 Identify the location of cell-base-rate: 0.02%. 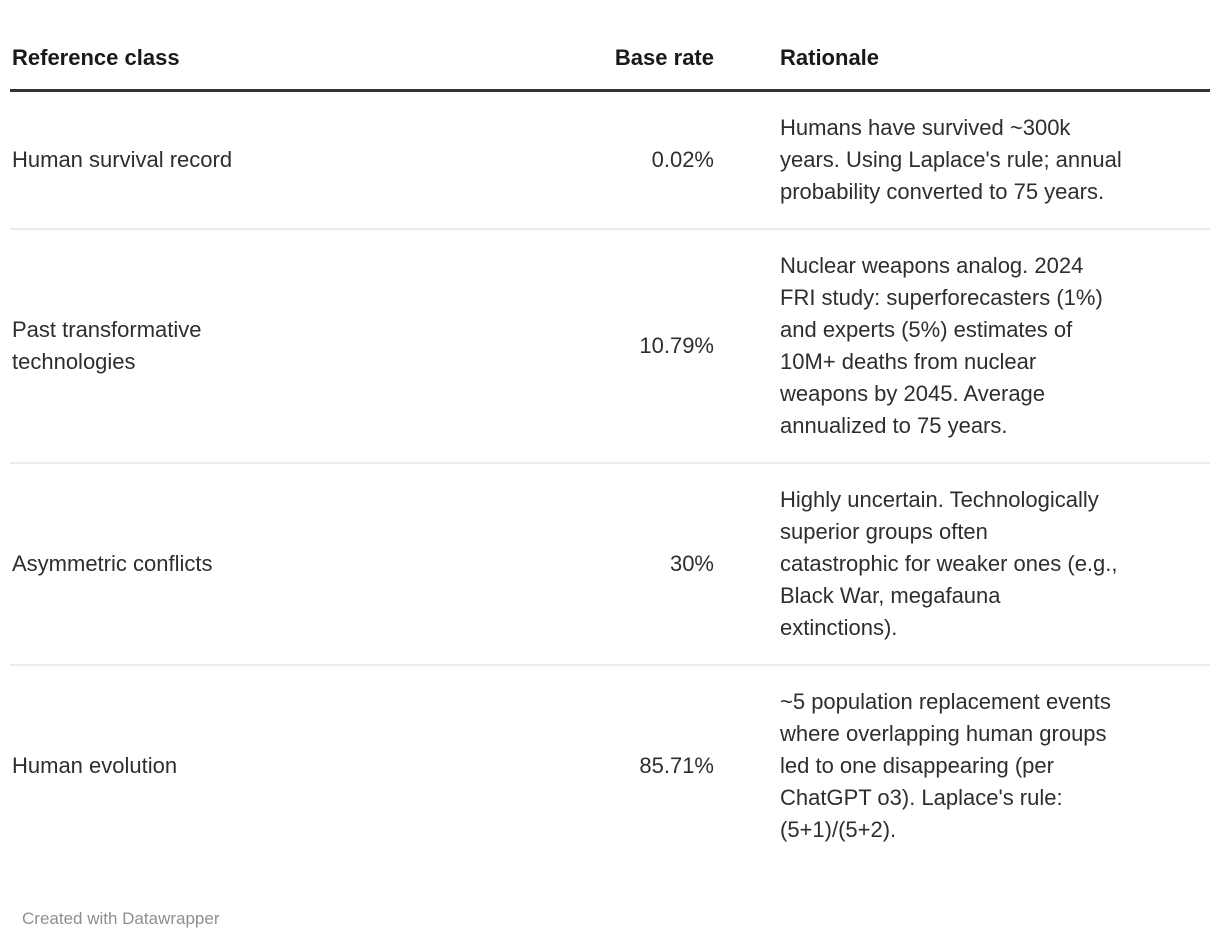
(682, 159).